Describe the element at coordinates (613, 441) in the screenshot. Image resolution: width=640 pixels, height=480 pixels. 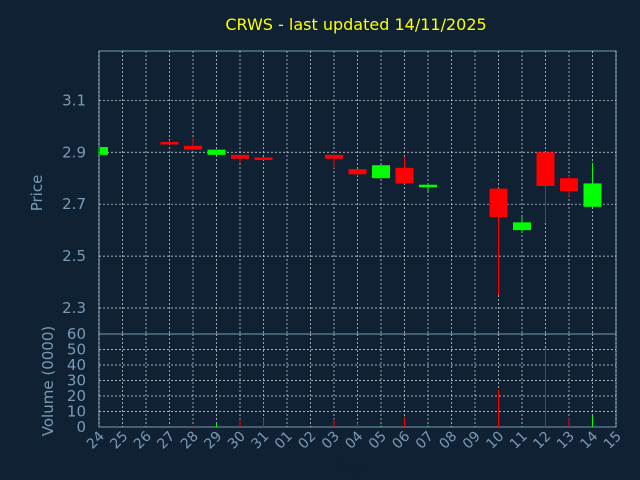
I see `x-tick-label: 15` at that location.